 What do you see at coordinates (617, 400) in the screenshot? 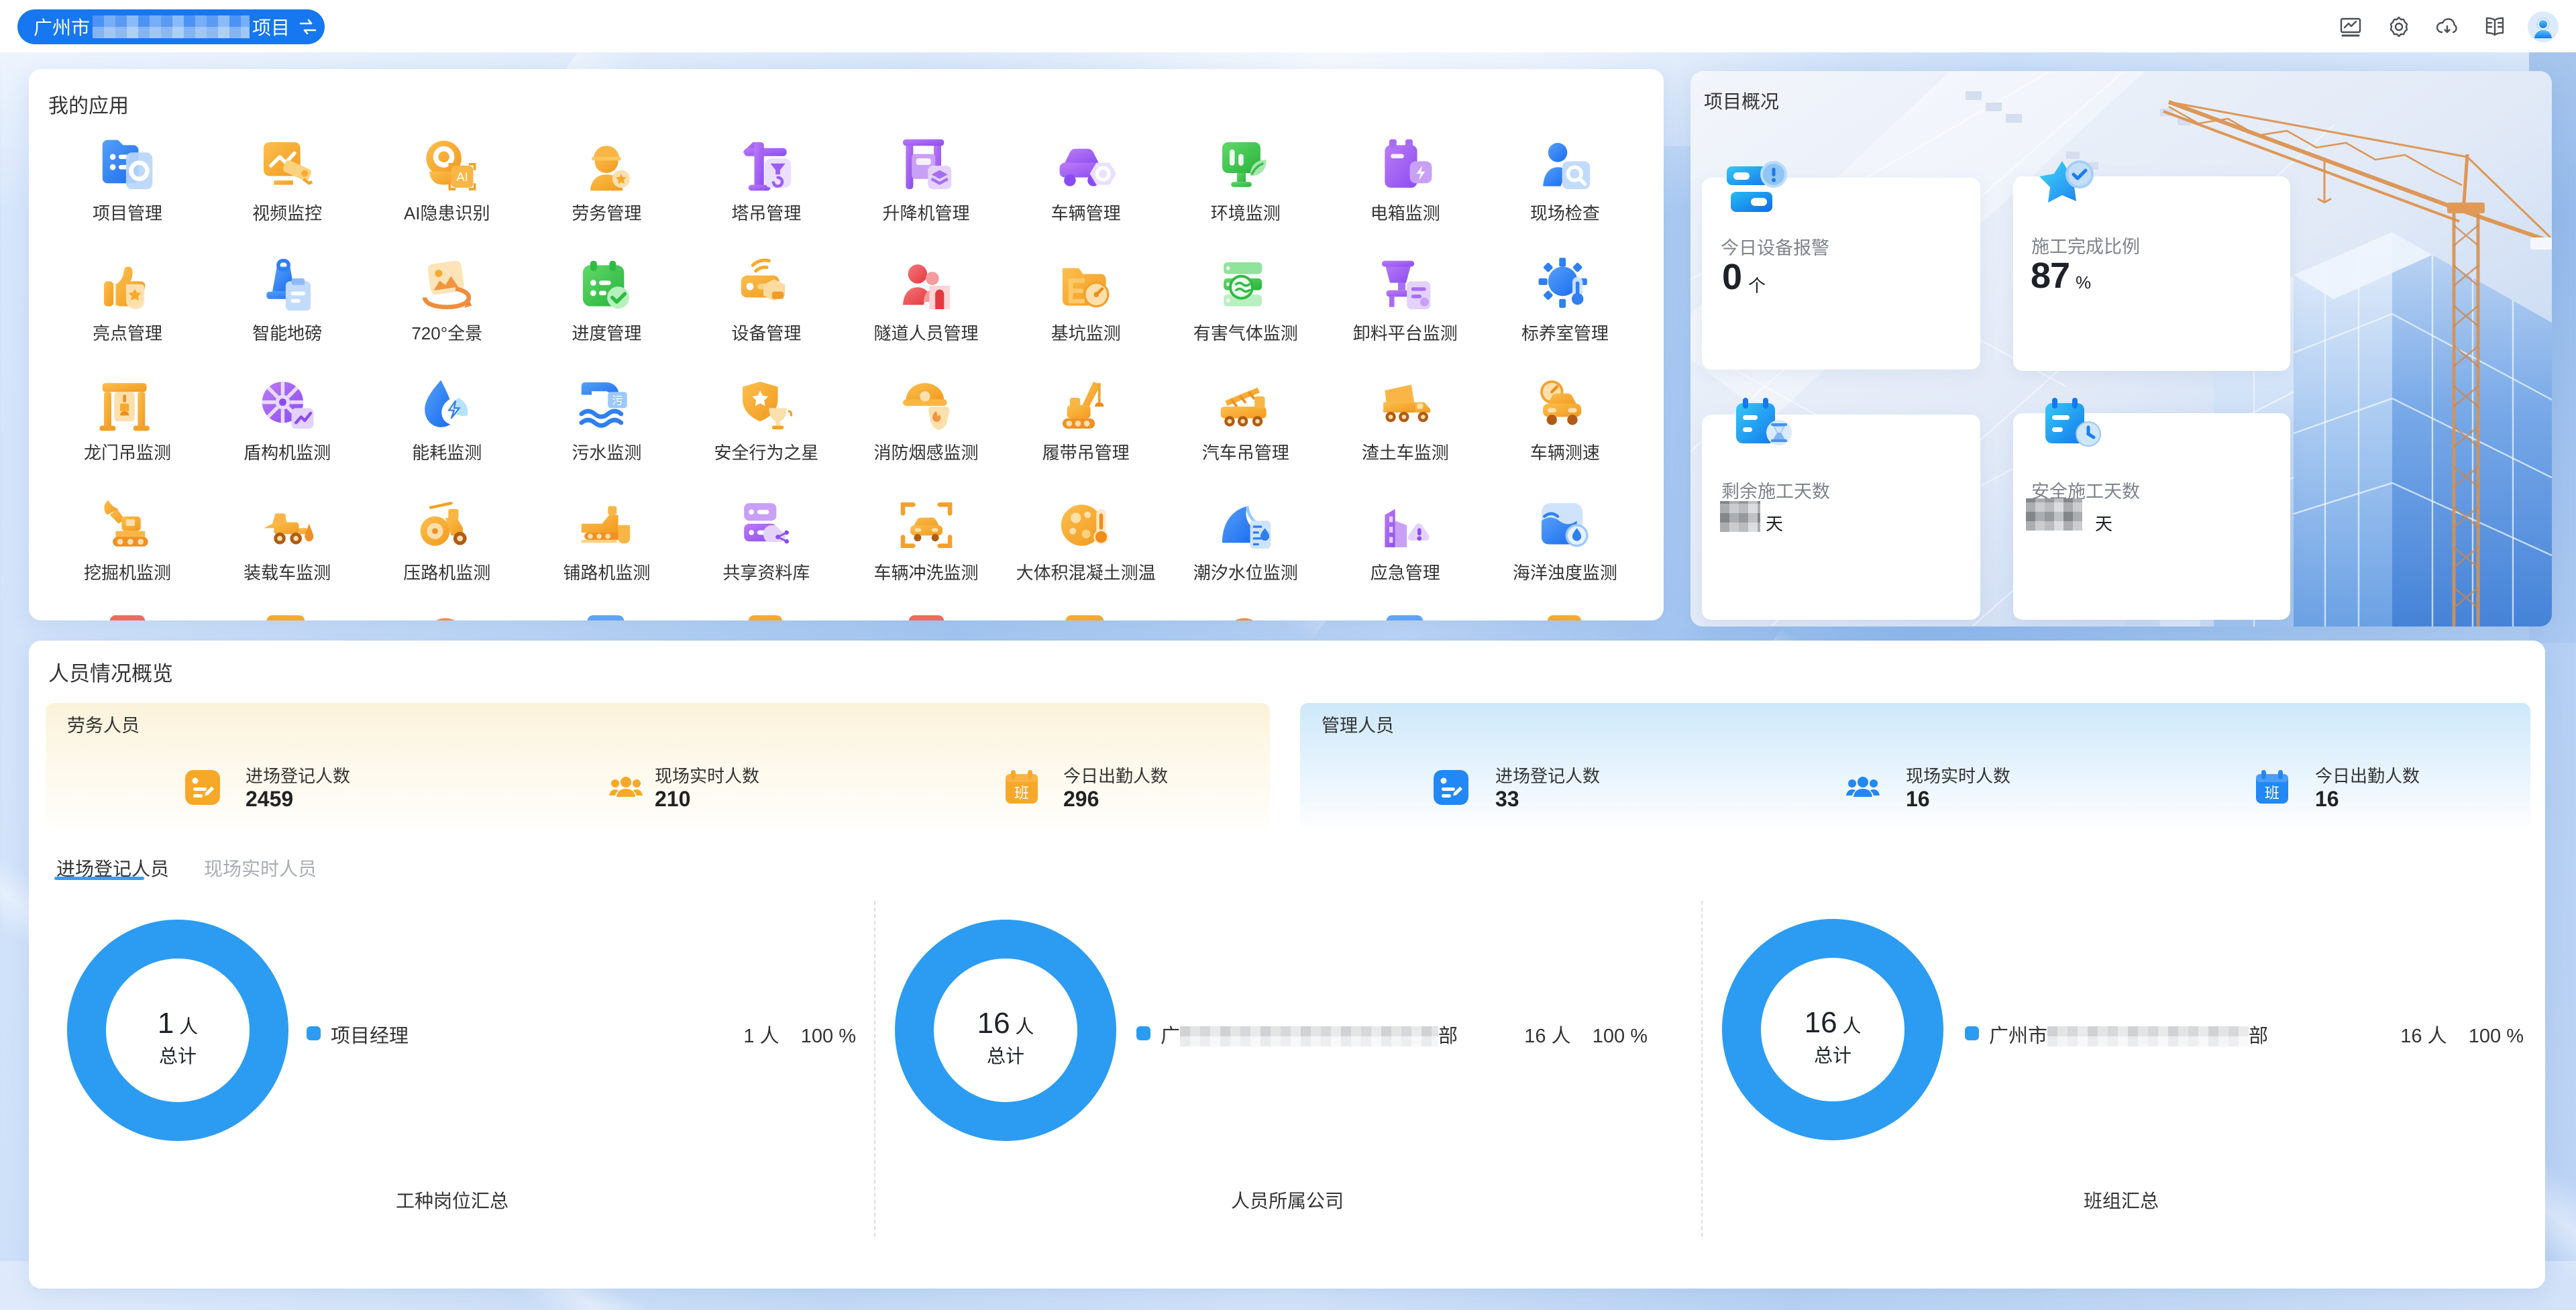
I see `svg-text: 污` at bounding box center [617, 400].